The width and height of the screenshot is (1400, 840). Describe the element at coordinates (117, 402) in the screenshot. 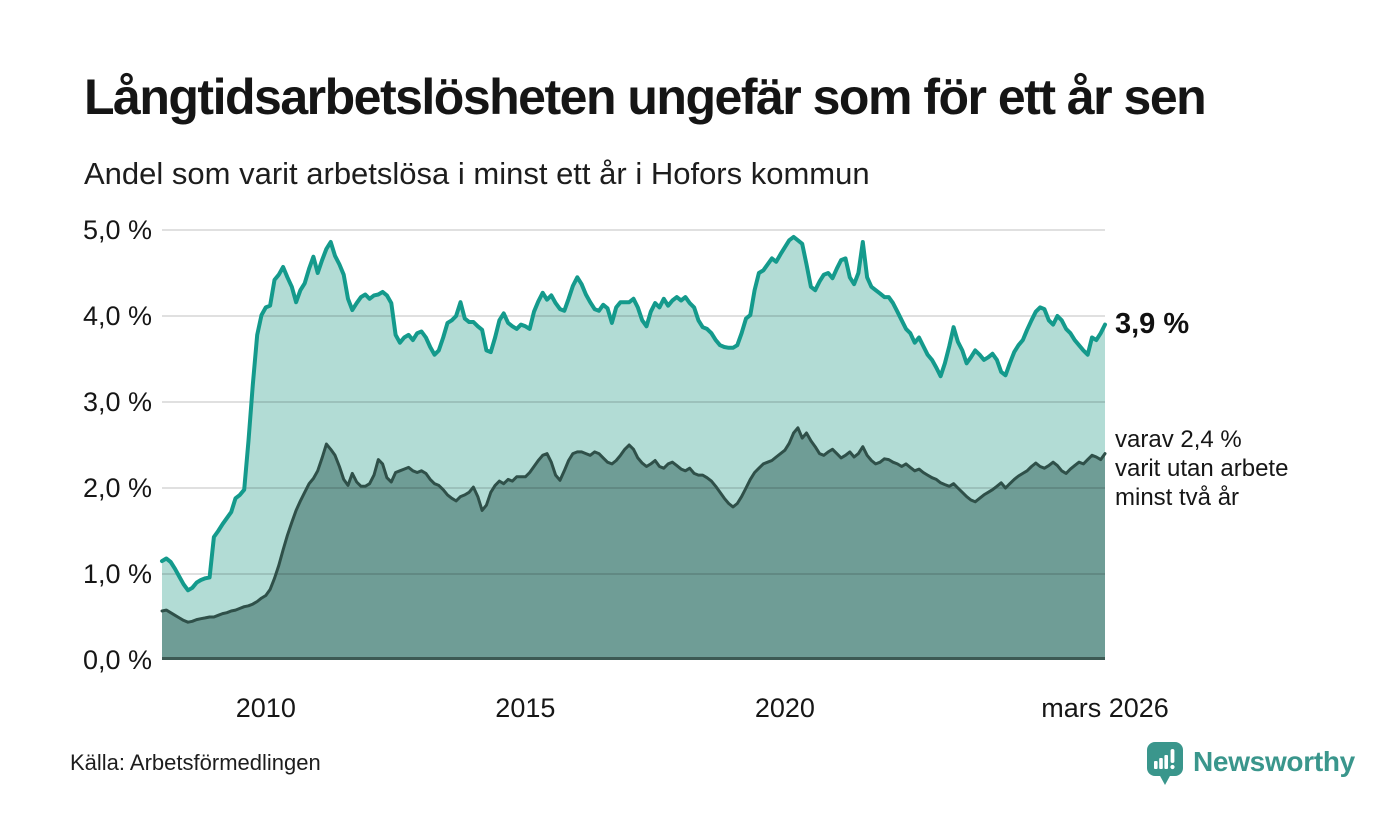

I see `y-axis-tick-label: 3,0 %` at that location.